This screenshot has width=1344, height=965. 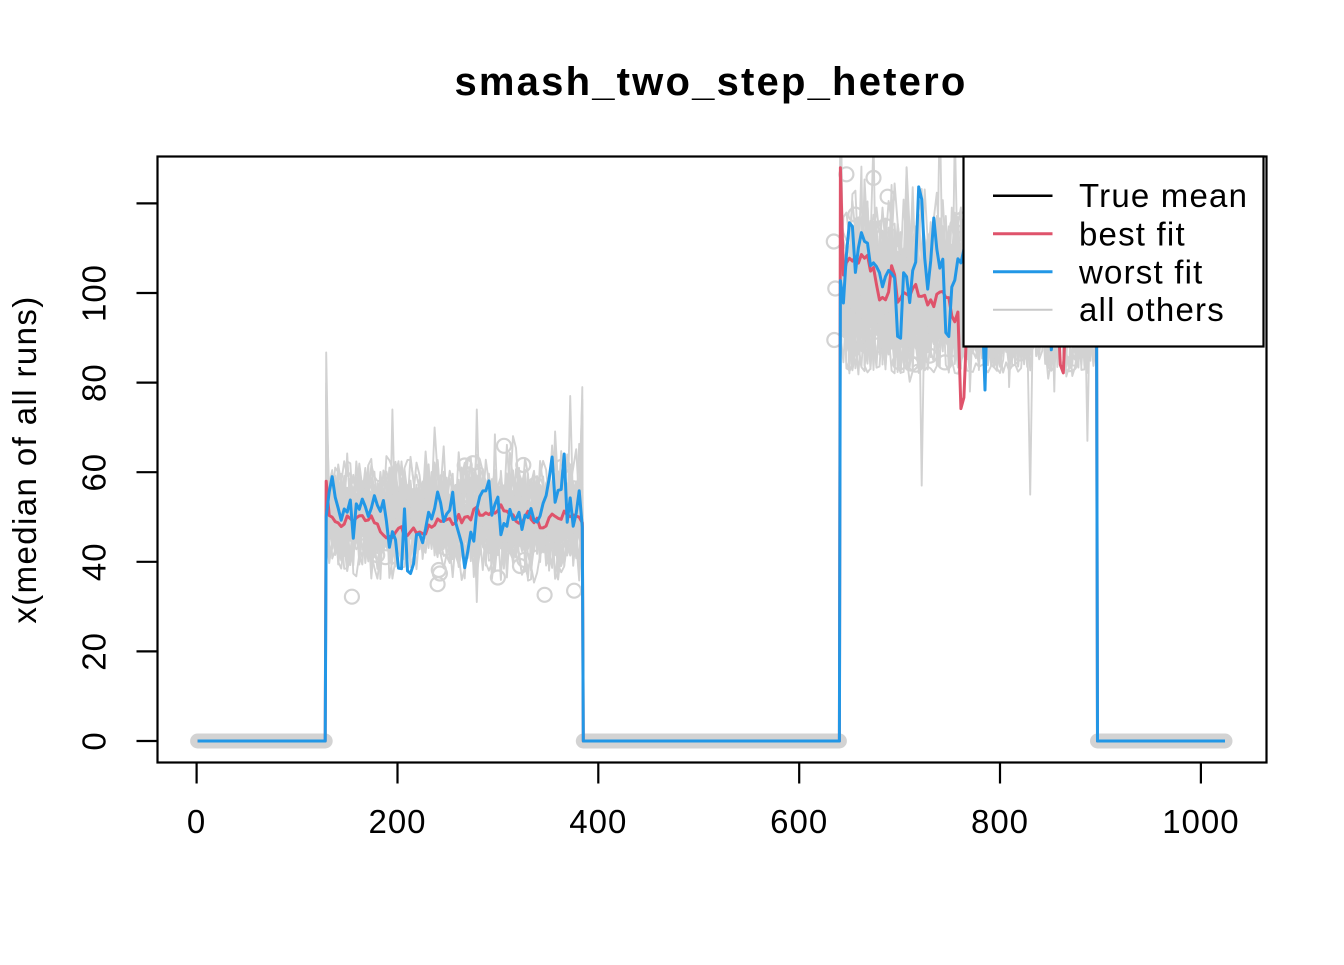 What do you see at coordinates (397, 821) in the screenshot?
I see `svg-text: 200` at bounding box center [397, 821].